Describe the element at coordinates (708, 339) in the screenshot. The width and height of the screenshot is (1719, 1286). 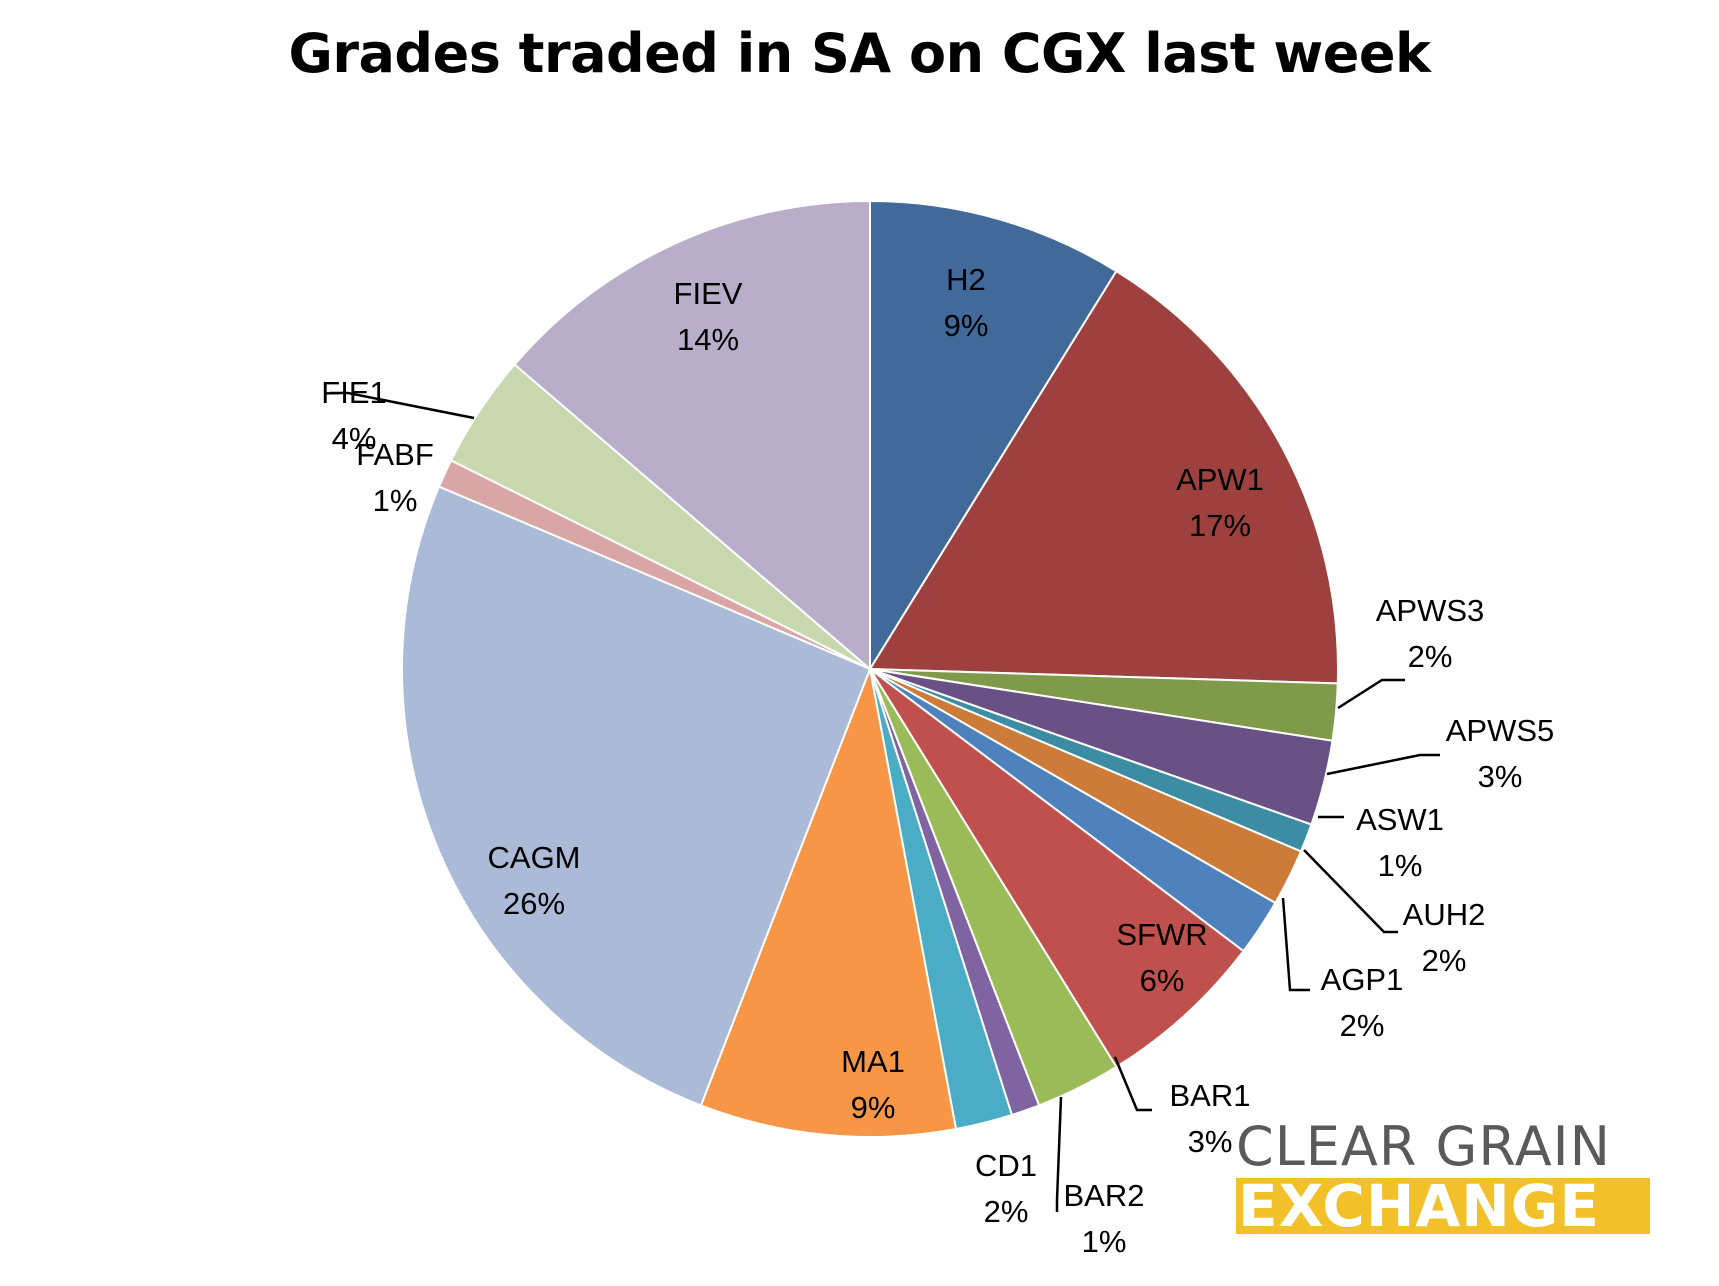
I see `slice-percent-fiev: 14%` at that location.